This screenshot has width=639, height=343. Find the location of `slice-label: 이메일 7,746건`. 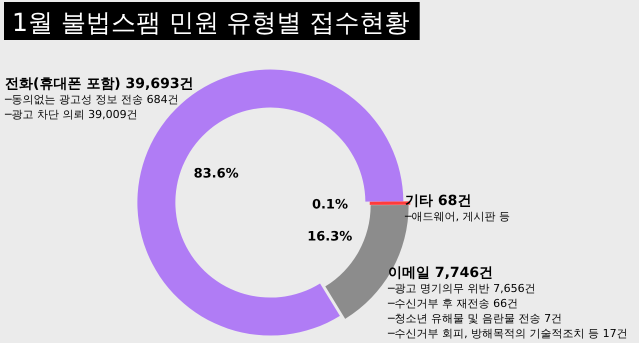

slice-label: 이메일 7,746건 is located at coordinates (441, 273).